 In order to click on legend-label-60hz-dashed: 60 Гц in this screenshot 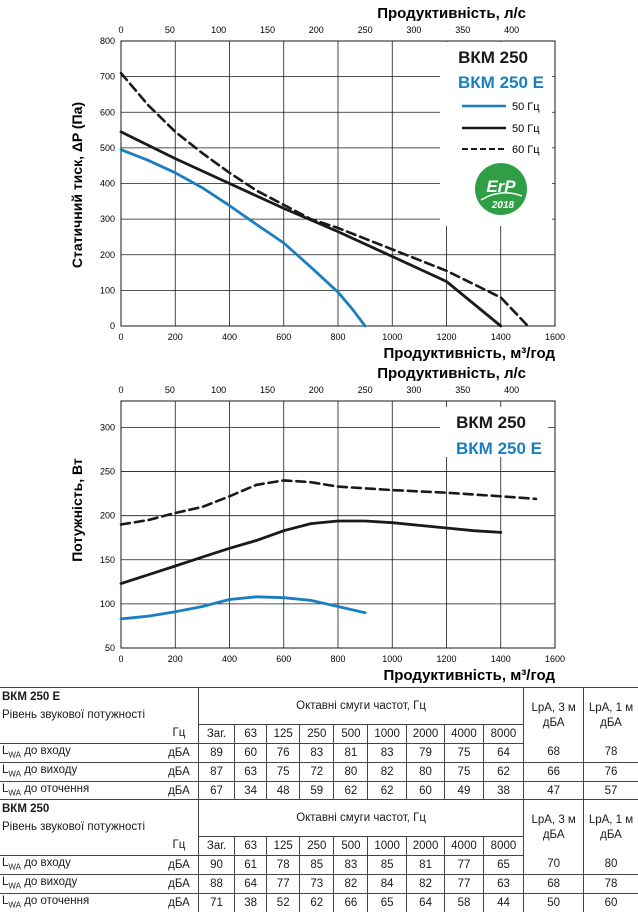, I will do `click(526, 150)`.